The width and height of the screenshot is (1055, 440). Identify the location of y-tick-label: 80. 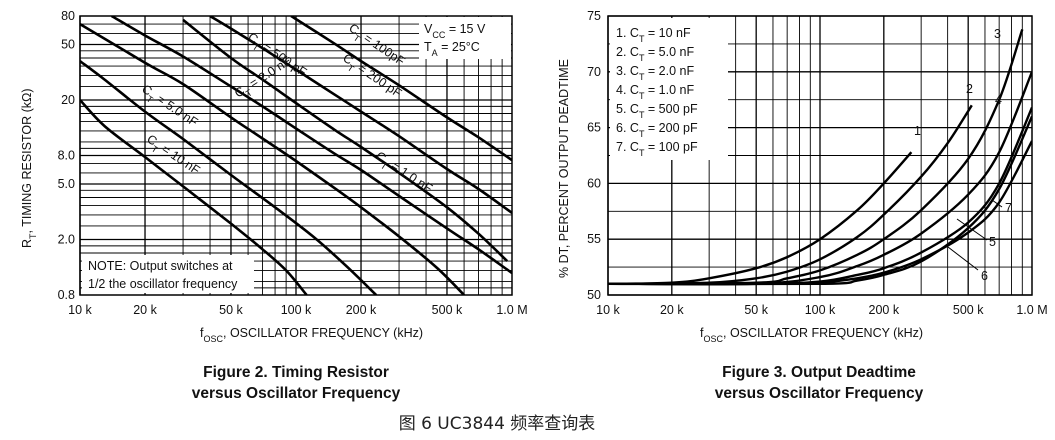
(68, 16).